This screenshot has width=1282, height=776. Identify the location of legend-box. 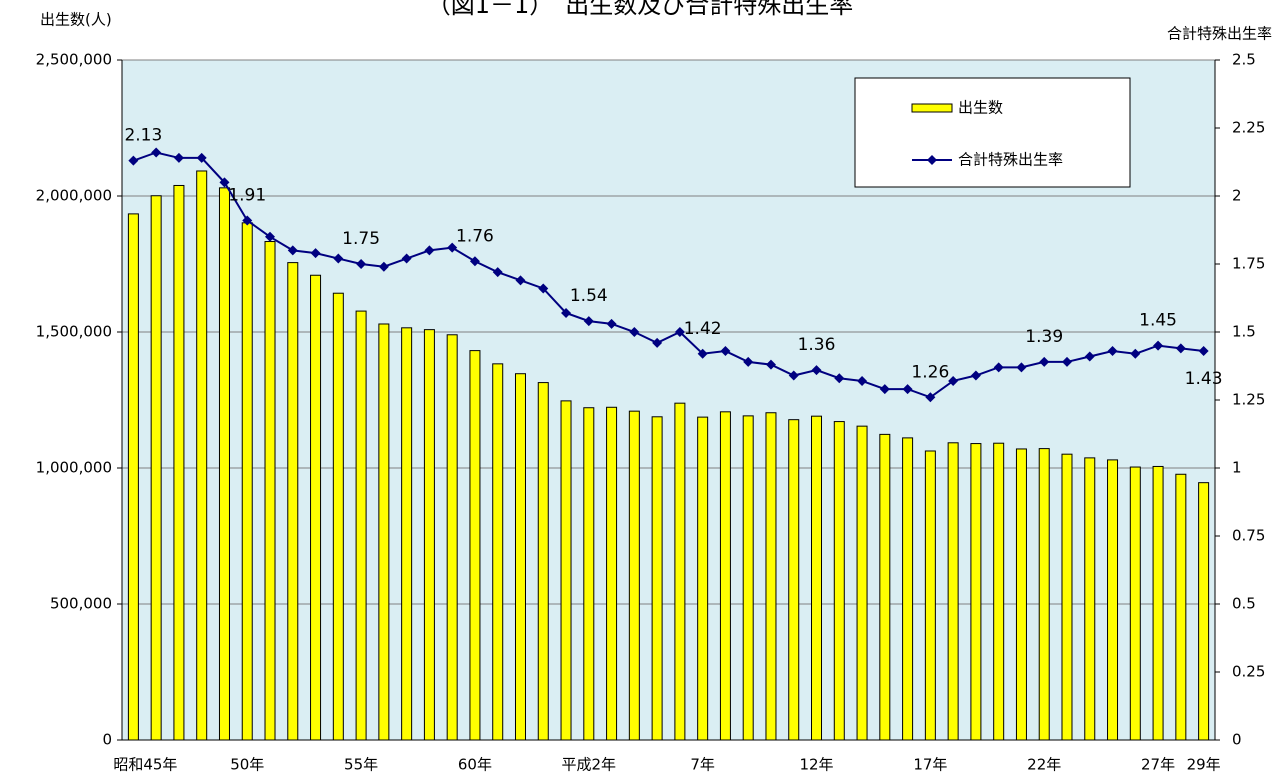
(992, 132).